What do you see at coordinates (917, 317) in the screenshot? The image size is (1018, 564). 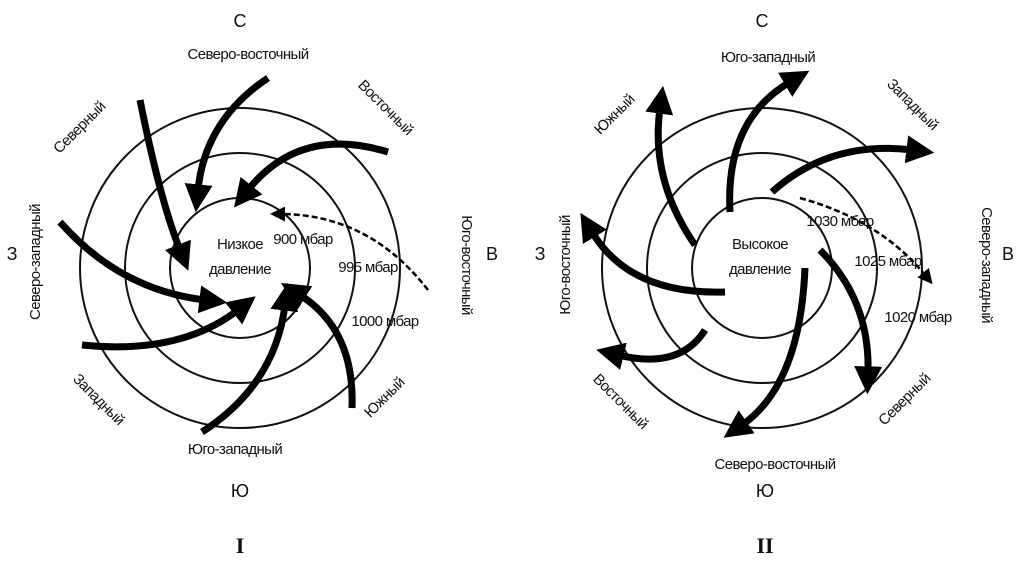 I see `isobar-label: 1020 мбар` at bounding box center [917, 317].